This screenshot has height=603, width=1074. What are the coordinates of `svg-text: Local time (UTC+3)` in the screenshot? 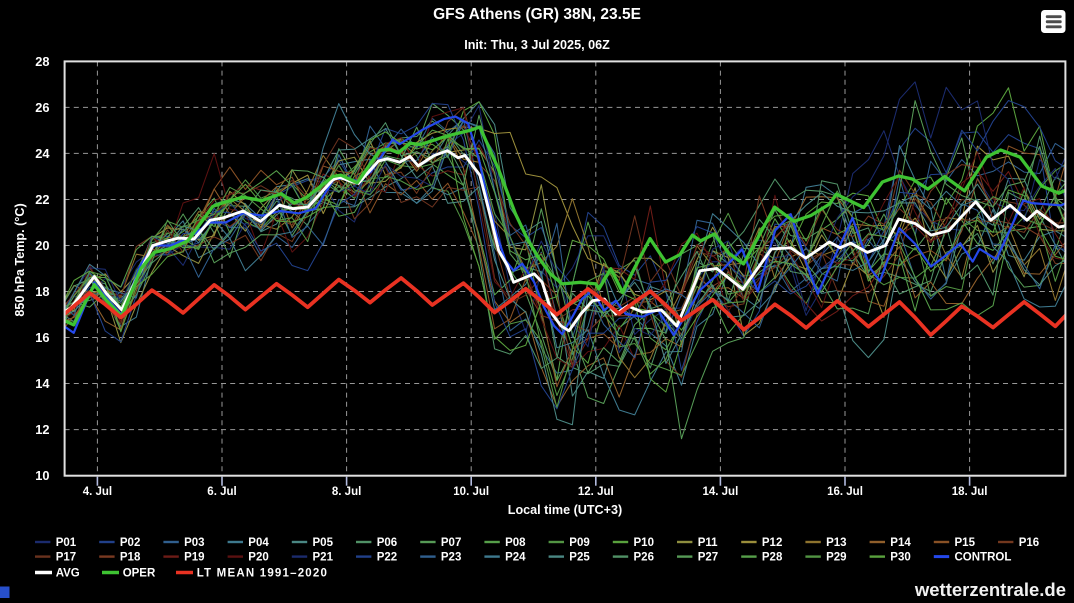 It's located at (565, 510).